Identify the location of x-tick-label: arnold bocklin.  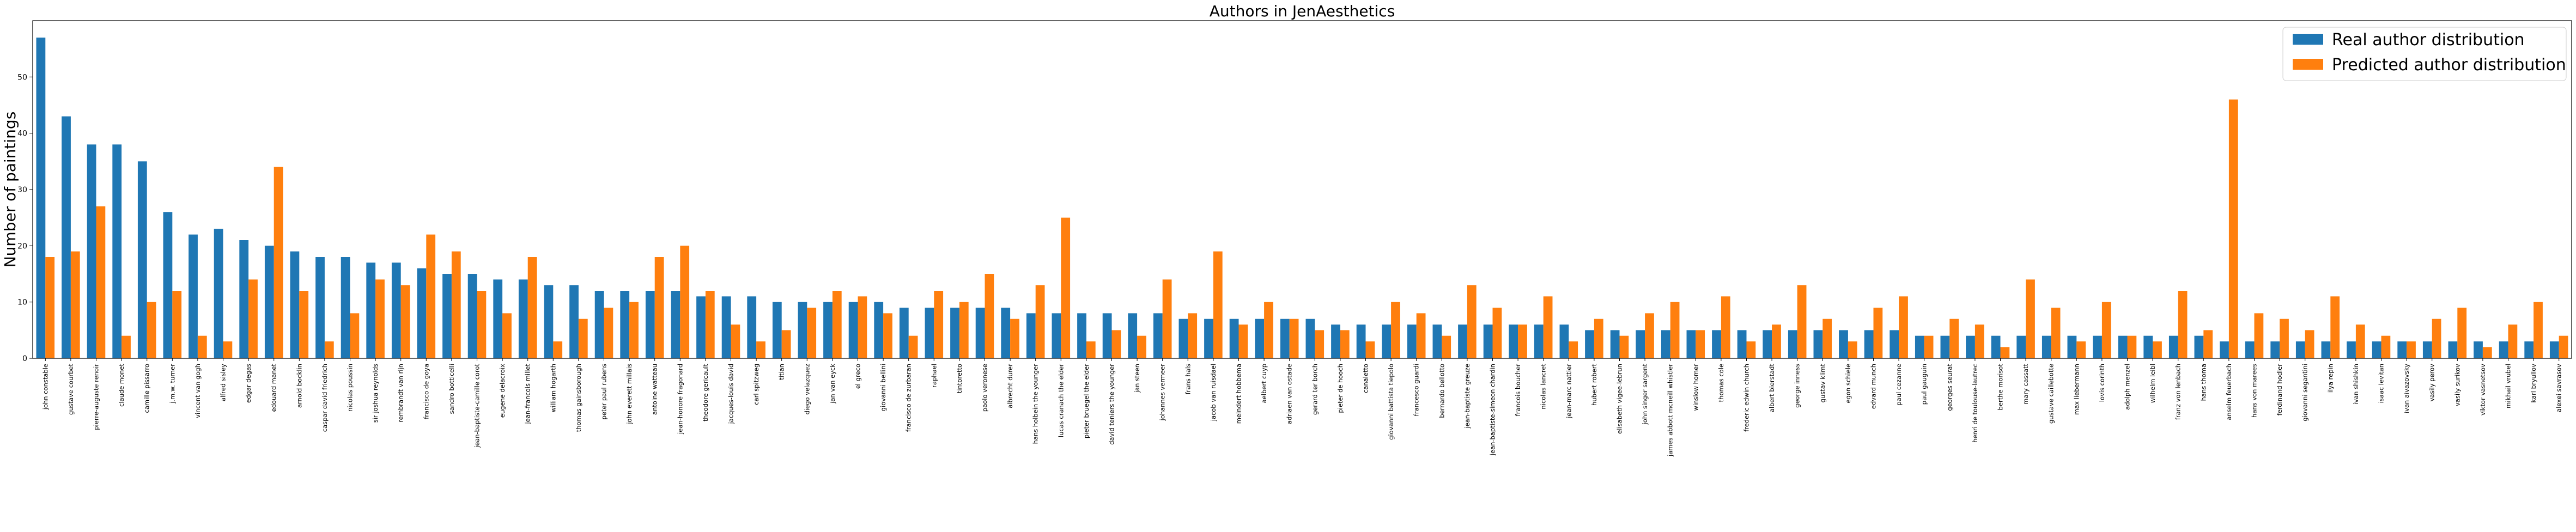
(299, 386).